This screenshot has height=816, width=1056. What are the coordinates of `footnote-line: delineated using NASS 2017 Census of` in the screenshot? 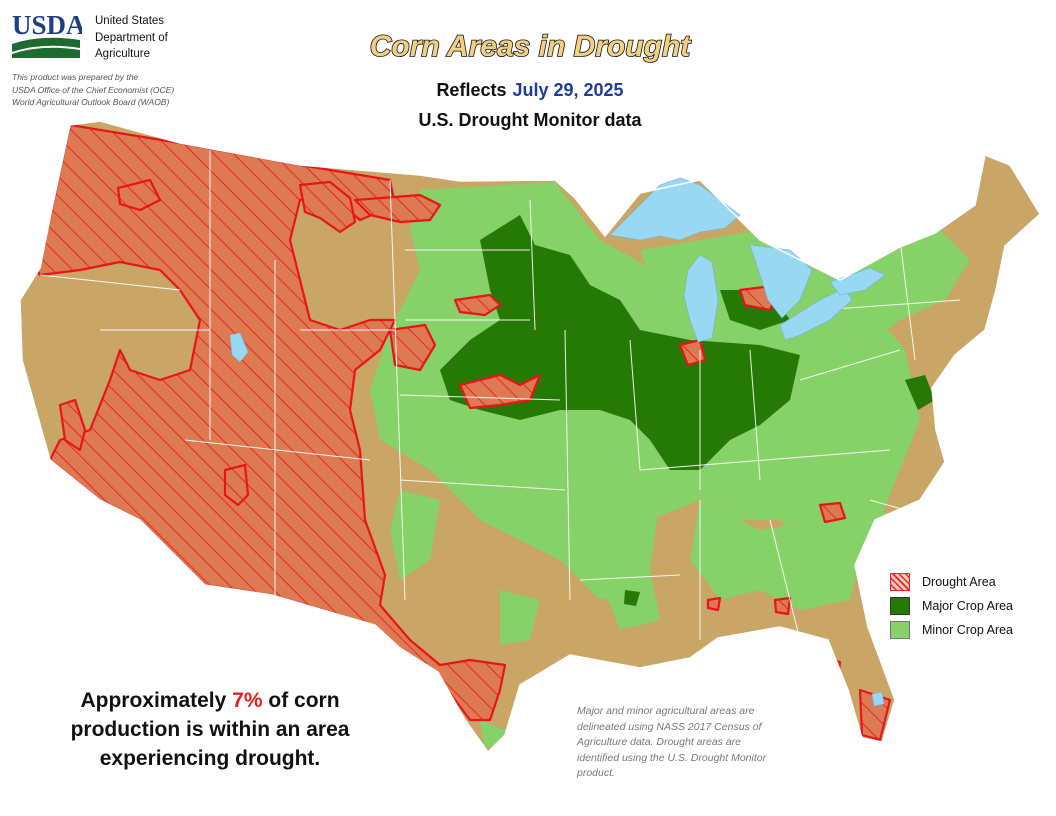 It's located at (669, 726).